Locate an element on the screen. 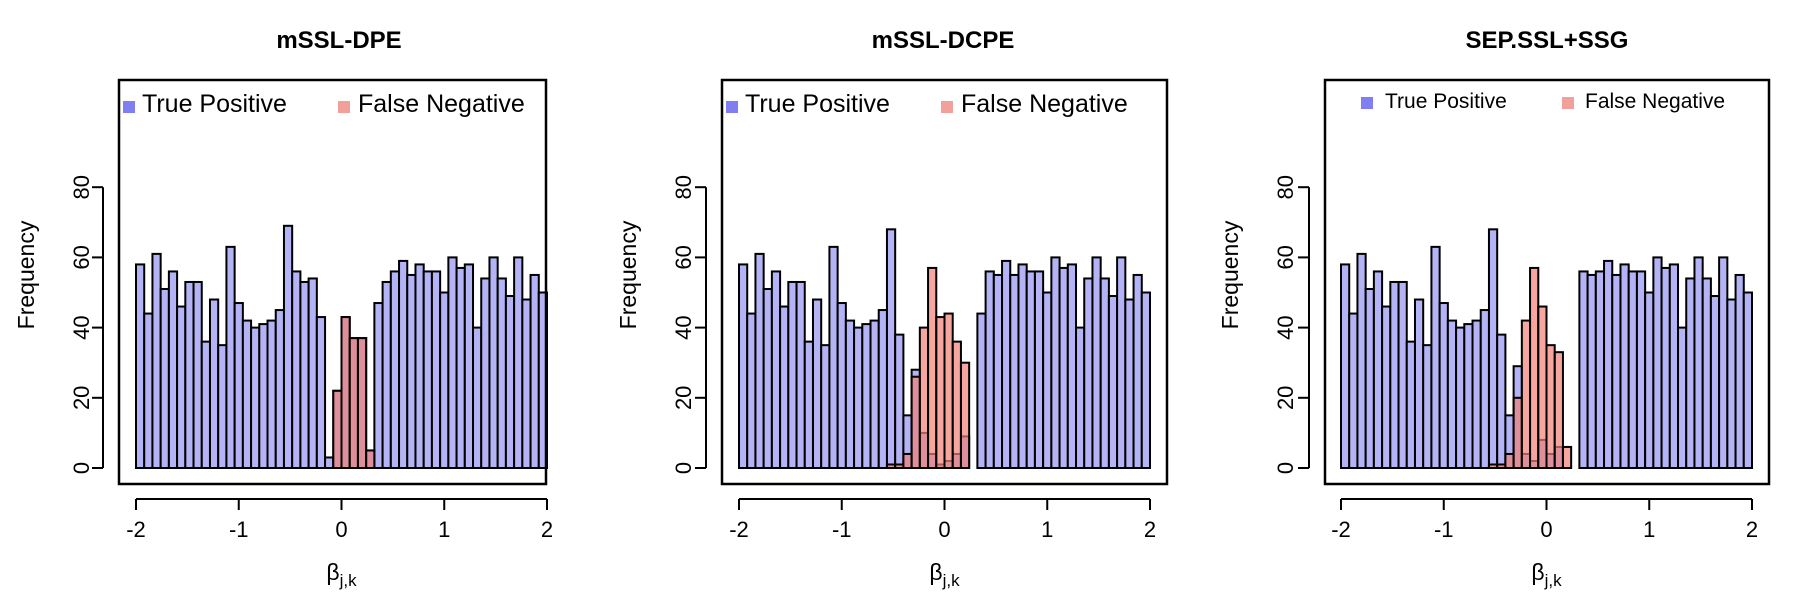 The width and height of the screenshot is (1800, 600). y-tick-label: 0 is located at coordinates (1285, 468).